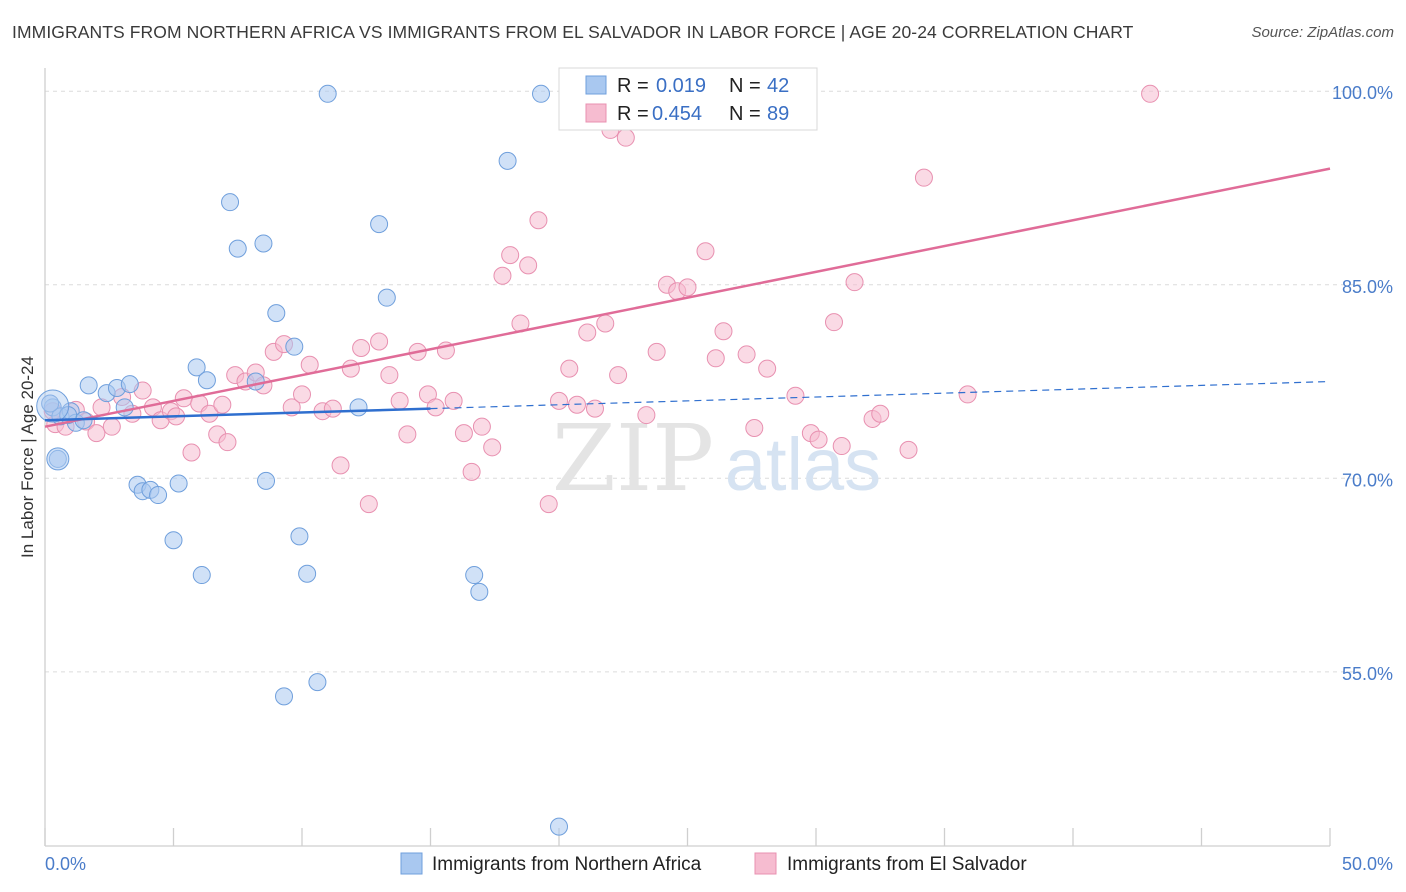  Describe the element at coordinates (1367, 864) in the screenshot. I see `x-tick-label: 50.0%` at that location.